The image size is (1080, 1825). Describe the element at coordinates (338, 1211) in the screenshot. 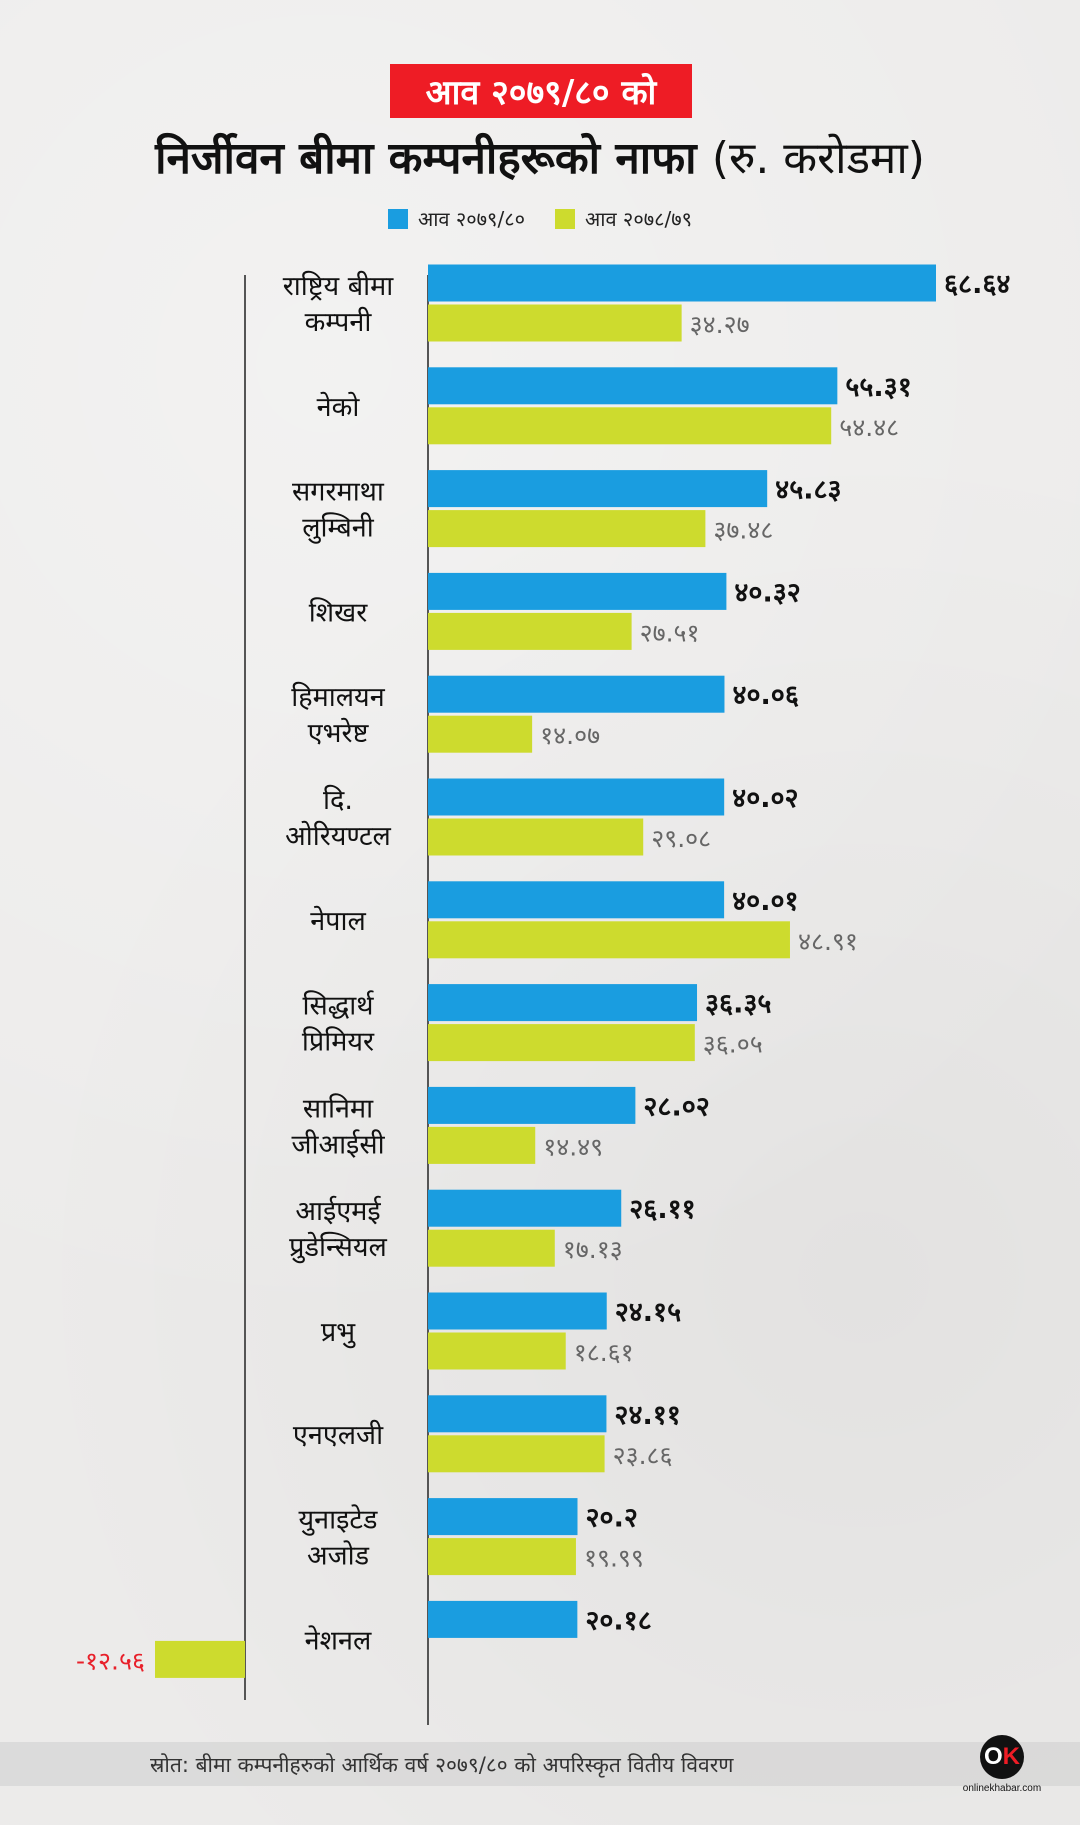

I see `category-label: आईएमई` at that location.